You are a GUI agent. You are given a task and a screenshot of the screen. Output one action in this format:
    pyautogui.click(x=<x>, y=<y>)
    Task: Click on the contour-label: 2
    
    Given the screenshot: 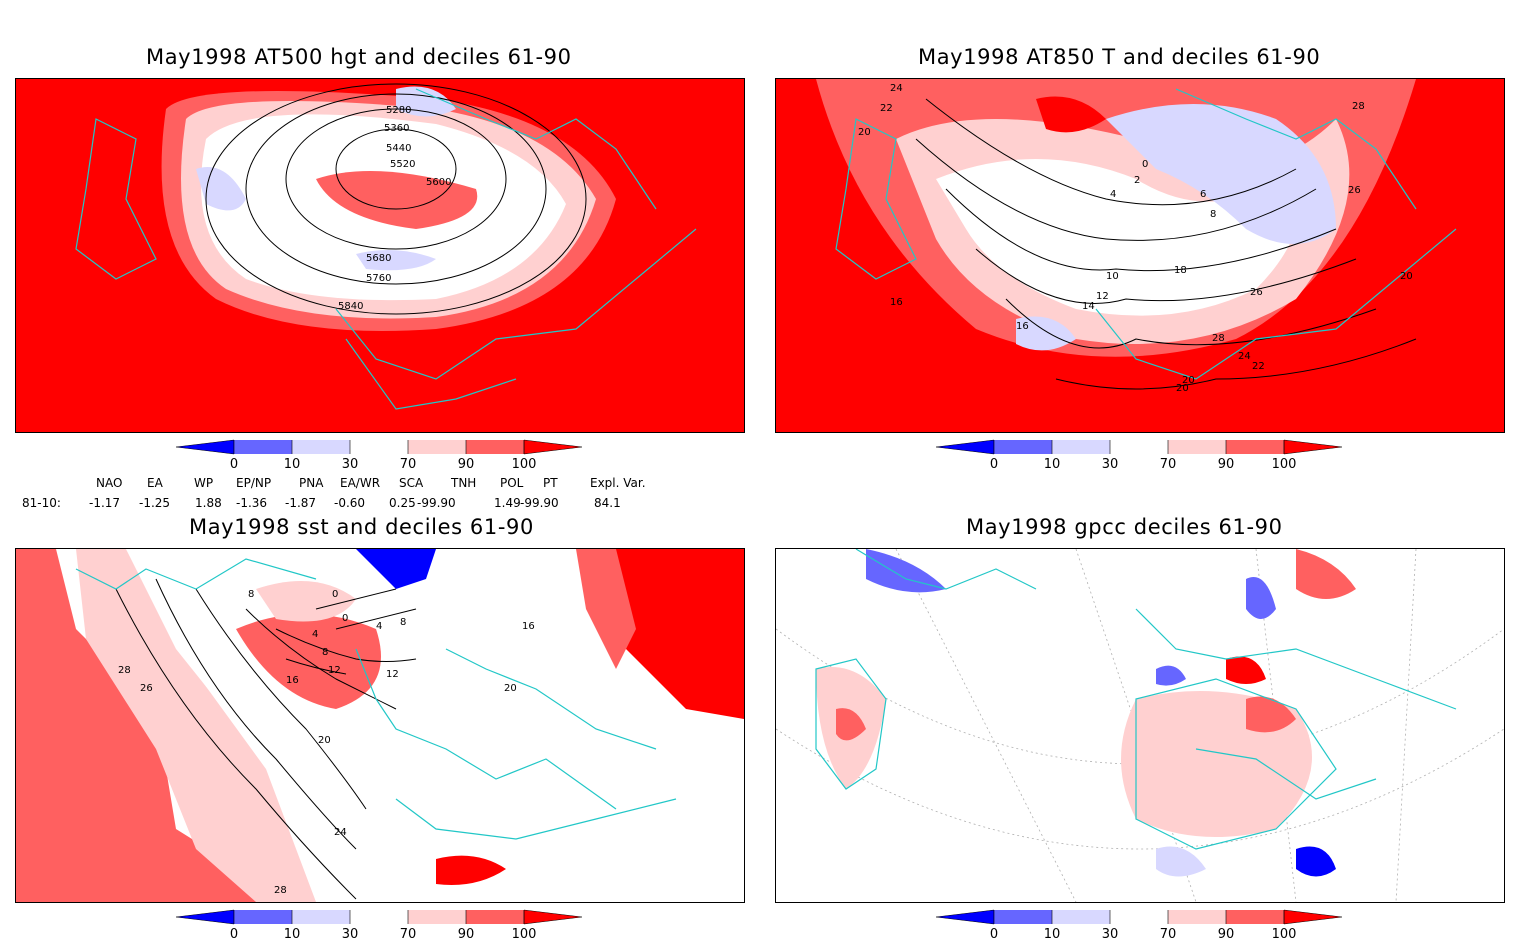 What is the action you would take?
    pyautogui.click(x=1137, y=180)
    